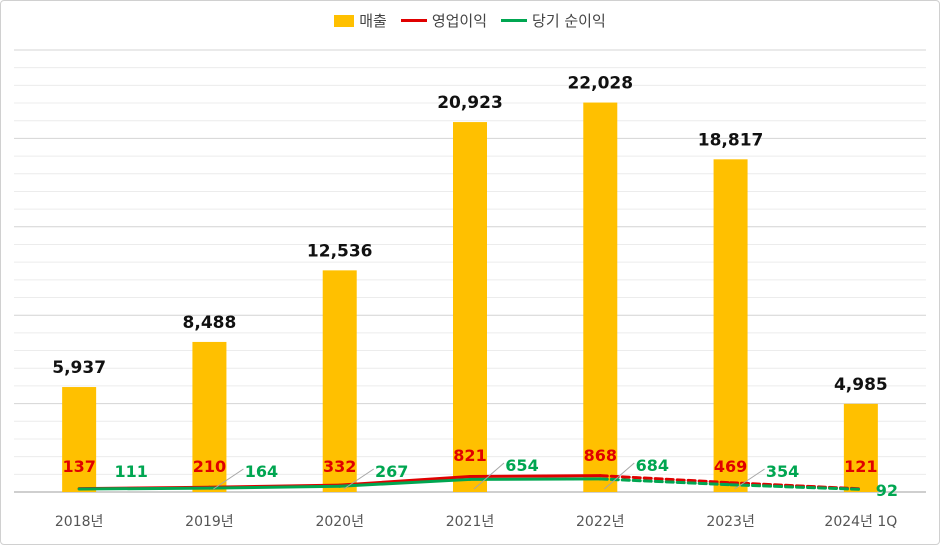 The height and width of the screenshot is (545, 940). I want to click on net-profit-data-label: 111, so click(130, 471).